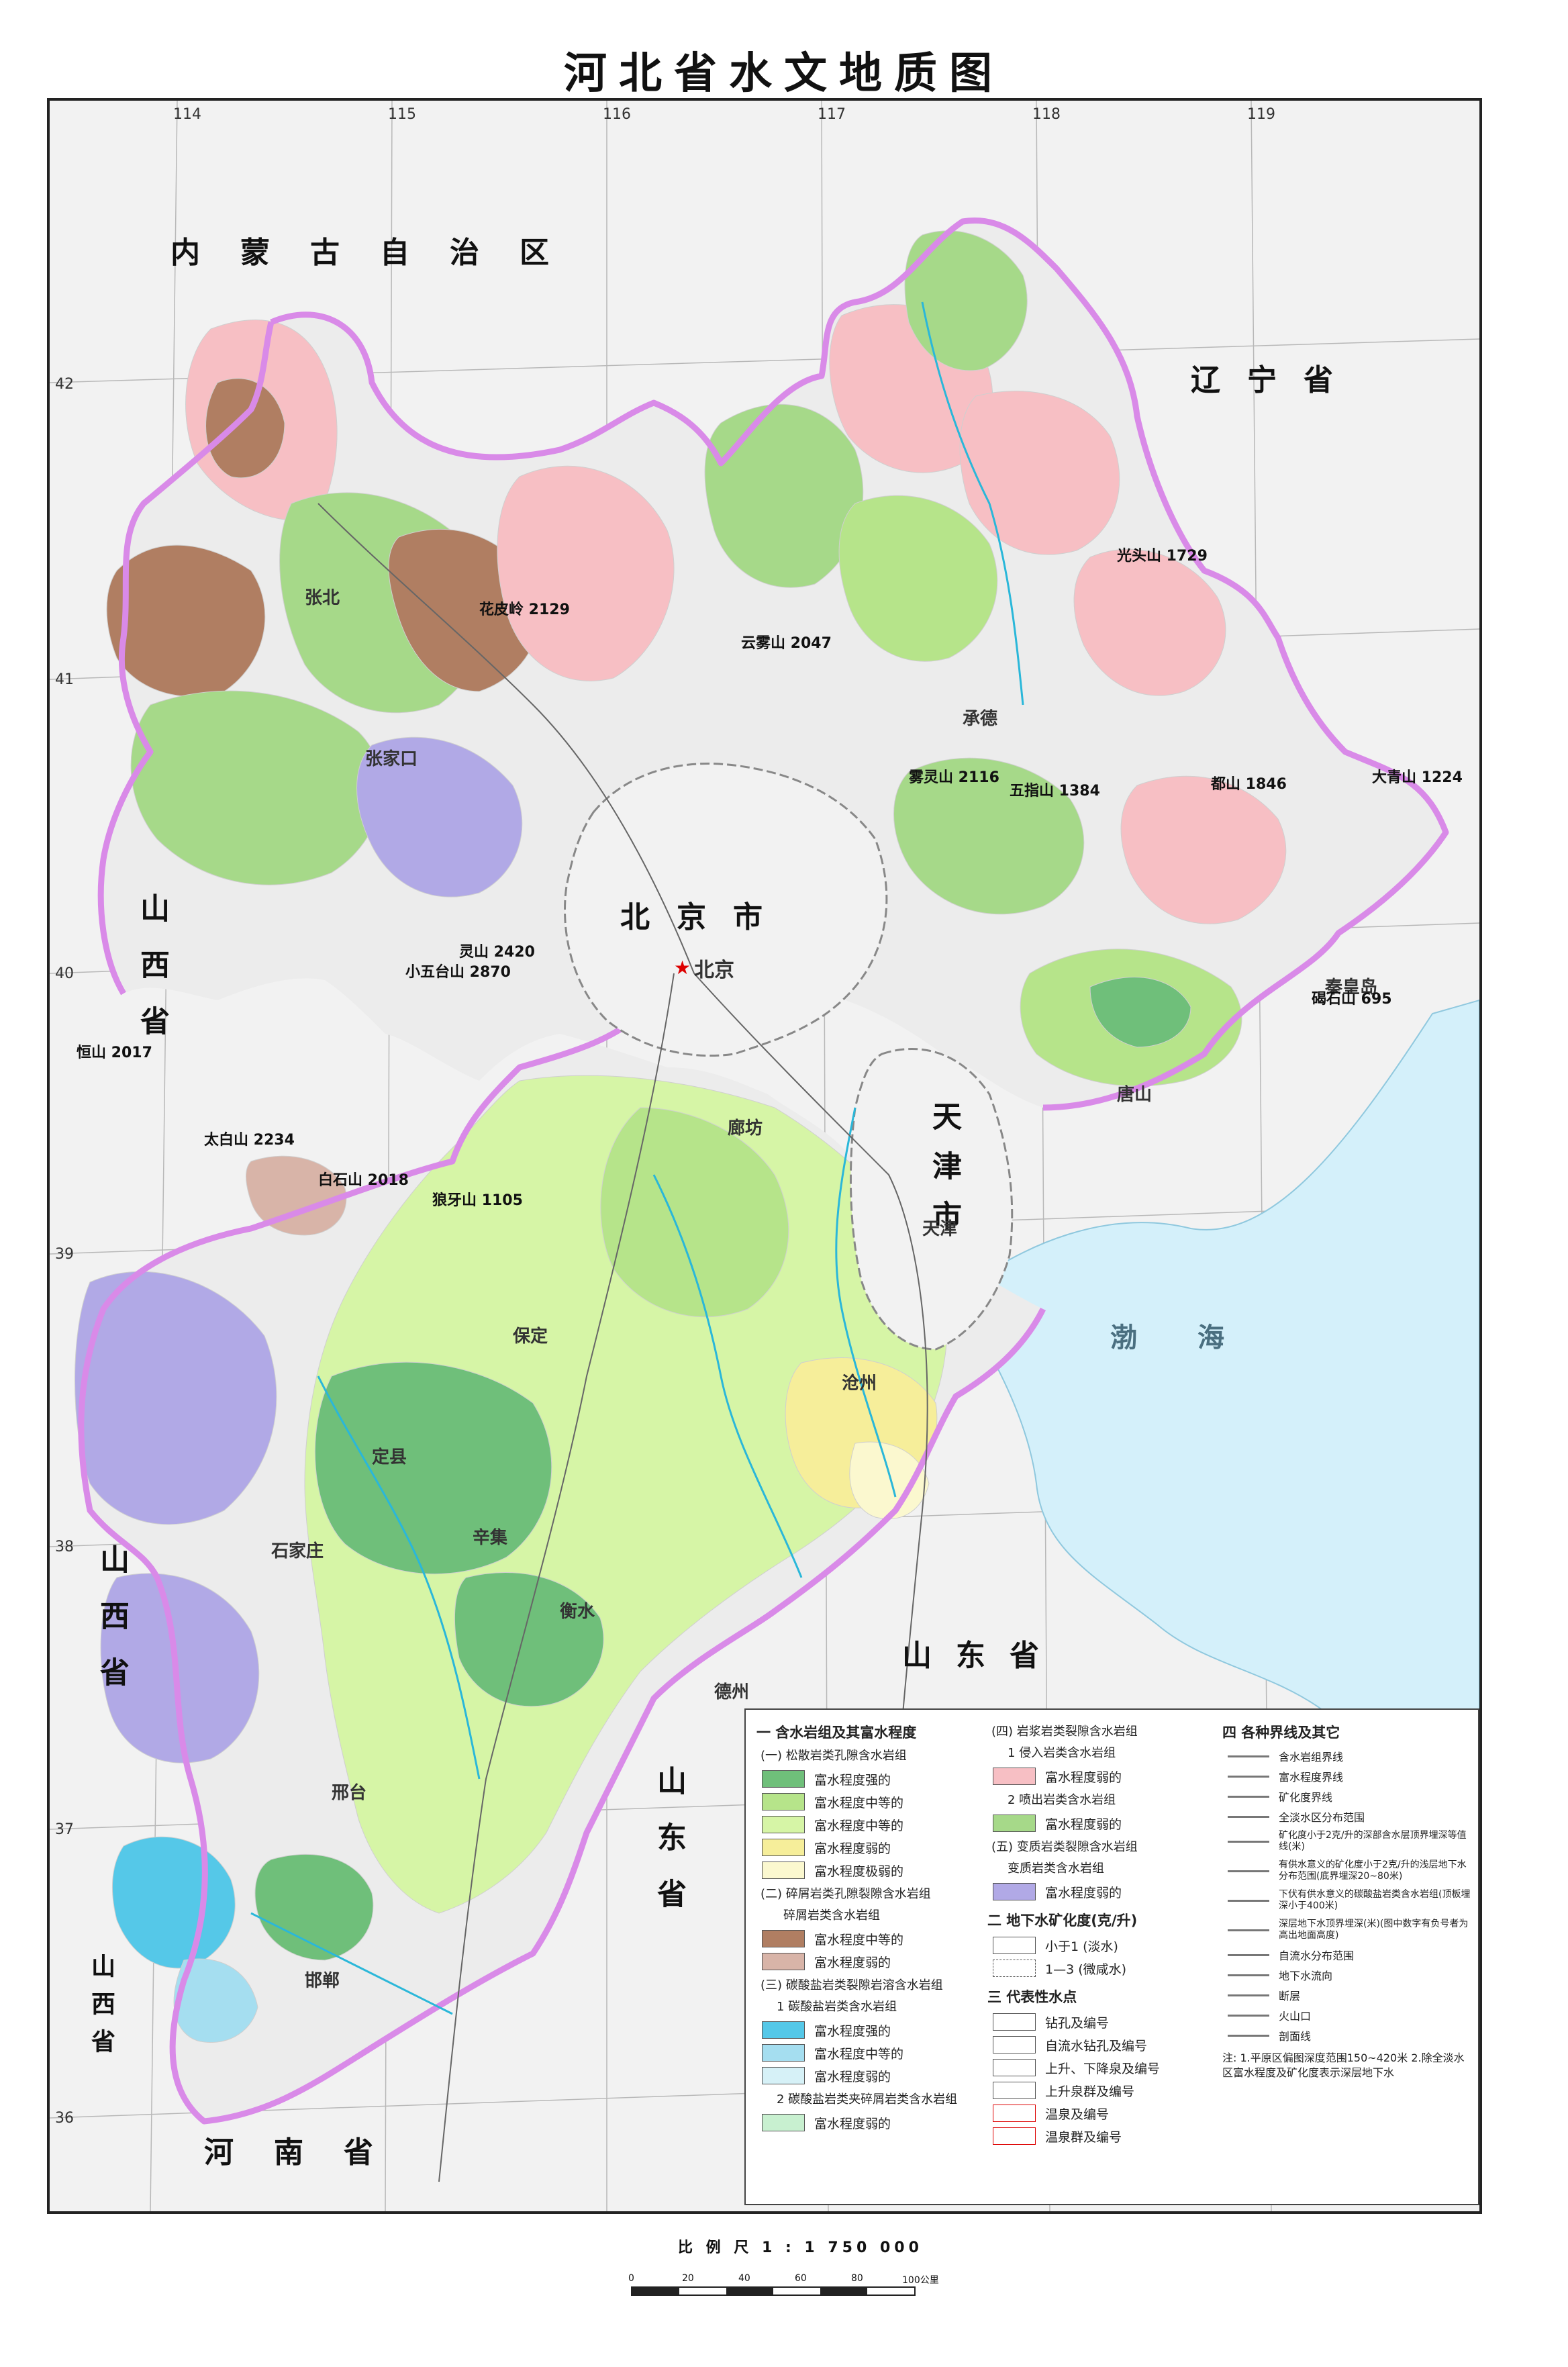  Describe the element at coordinates (1098, 1969) in the screenshot. I see `legend-item: 1—3 (微咸水)` at that location.